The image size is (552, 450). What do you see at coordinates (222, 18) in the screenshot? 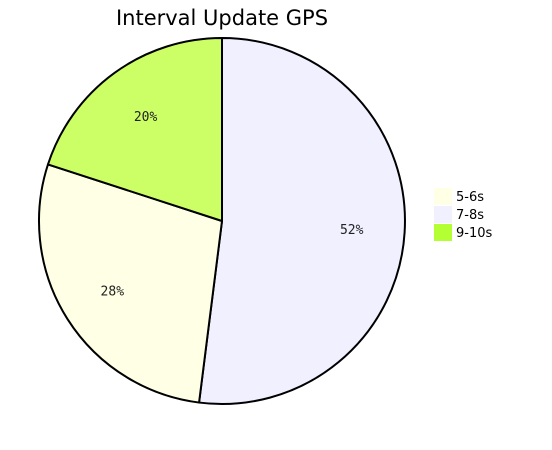
I see `chart-title: Interval Update GPS` at bounding box center [222, 18].